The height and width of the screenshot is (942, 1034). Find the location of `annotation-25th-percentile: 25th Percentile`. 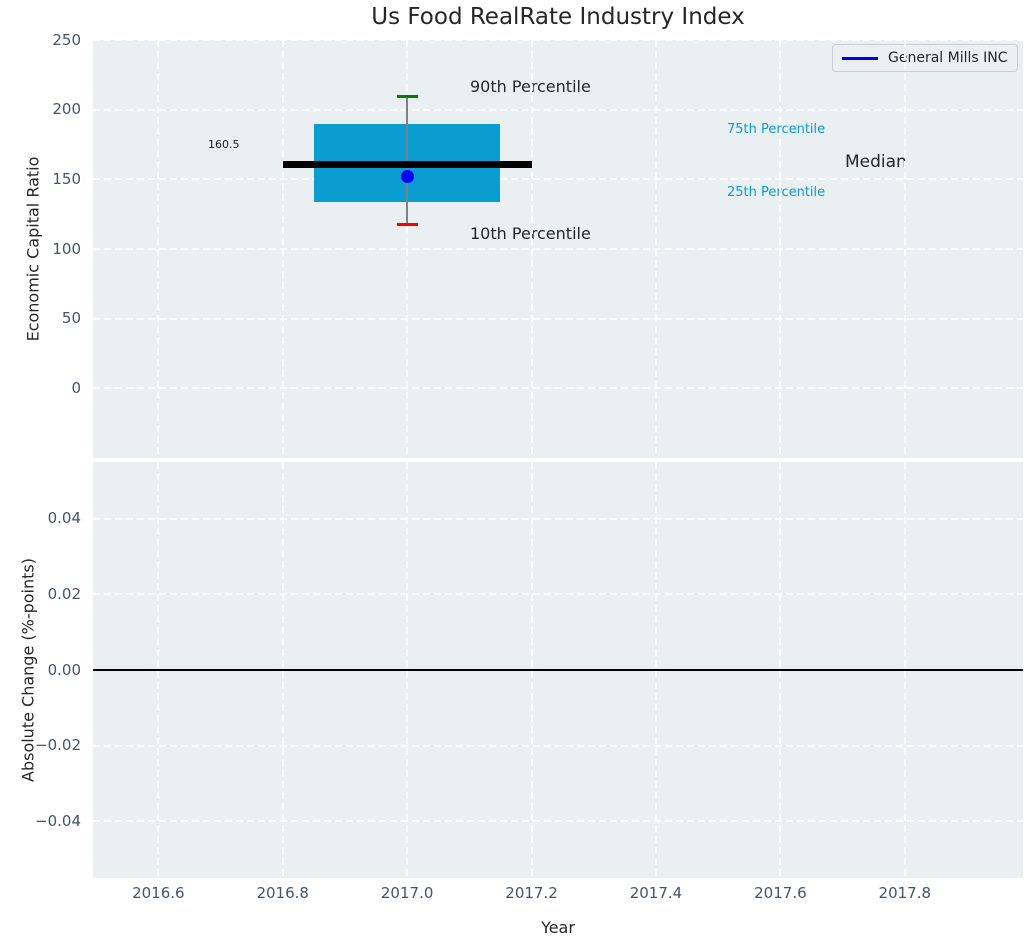

annotation-25th-percentile: 25th Percentile is located at coordinates (776, 192).